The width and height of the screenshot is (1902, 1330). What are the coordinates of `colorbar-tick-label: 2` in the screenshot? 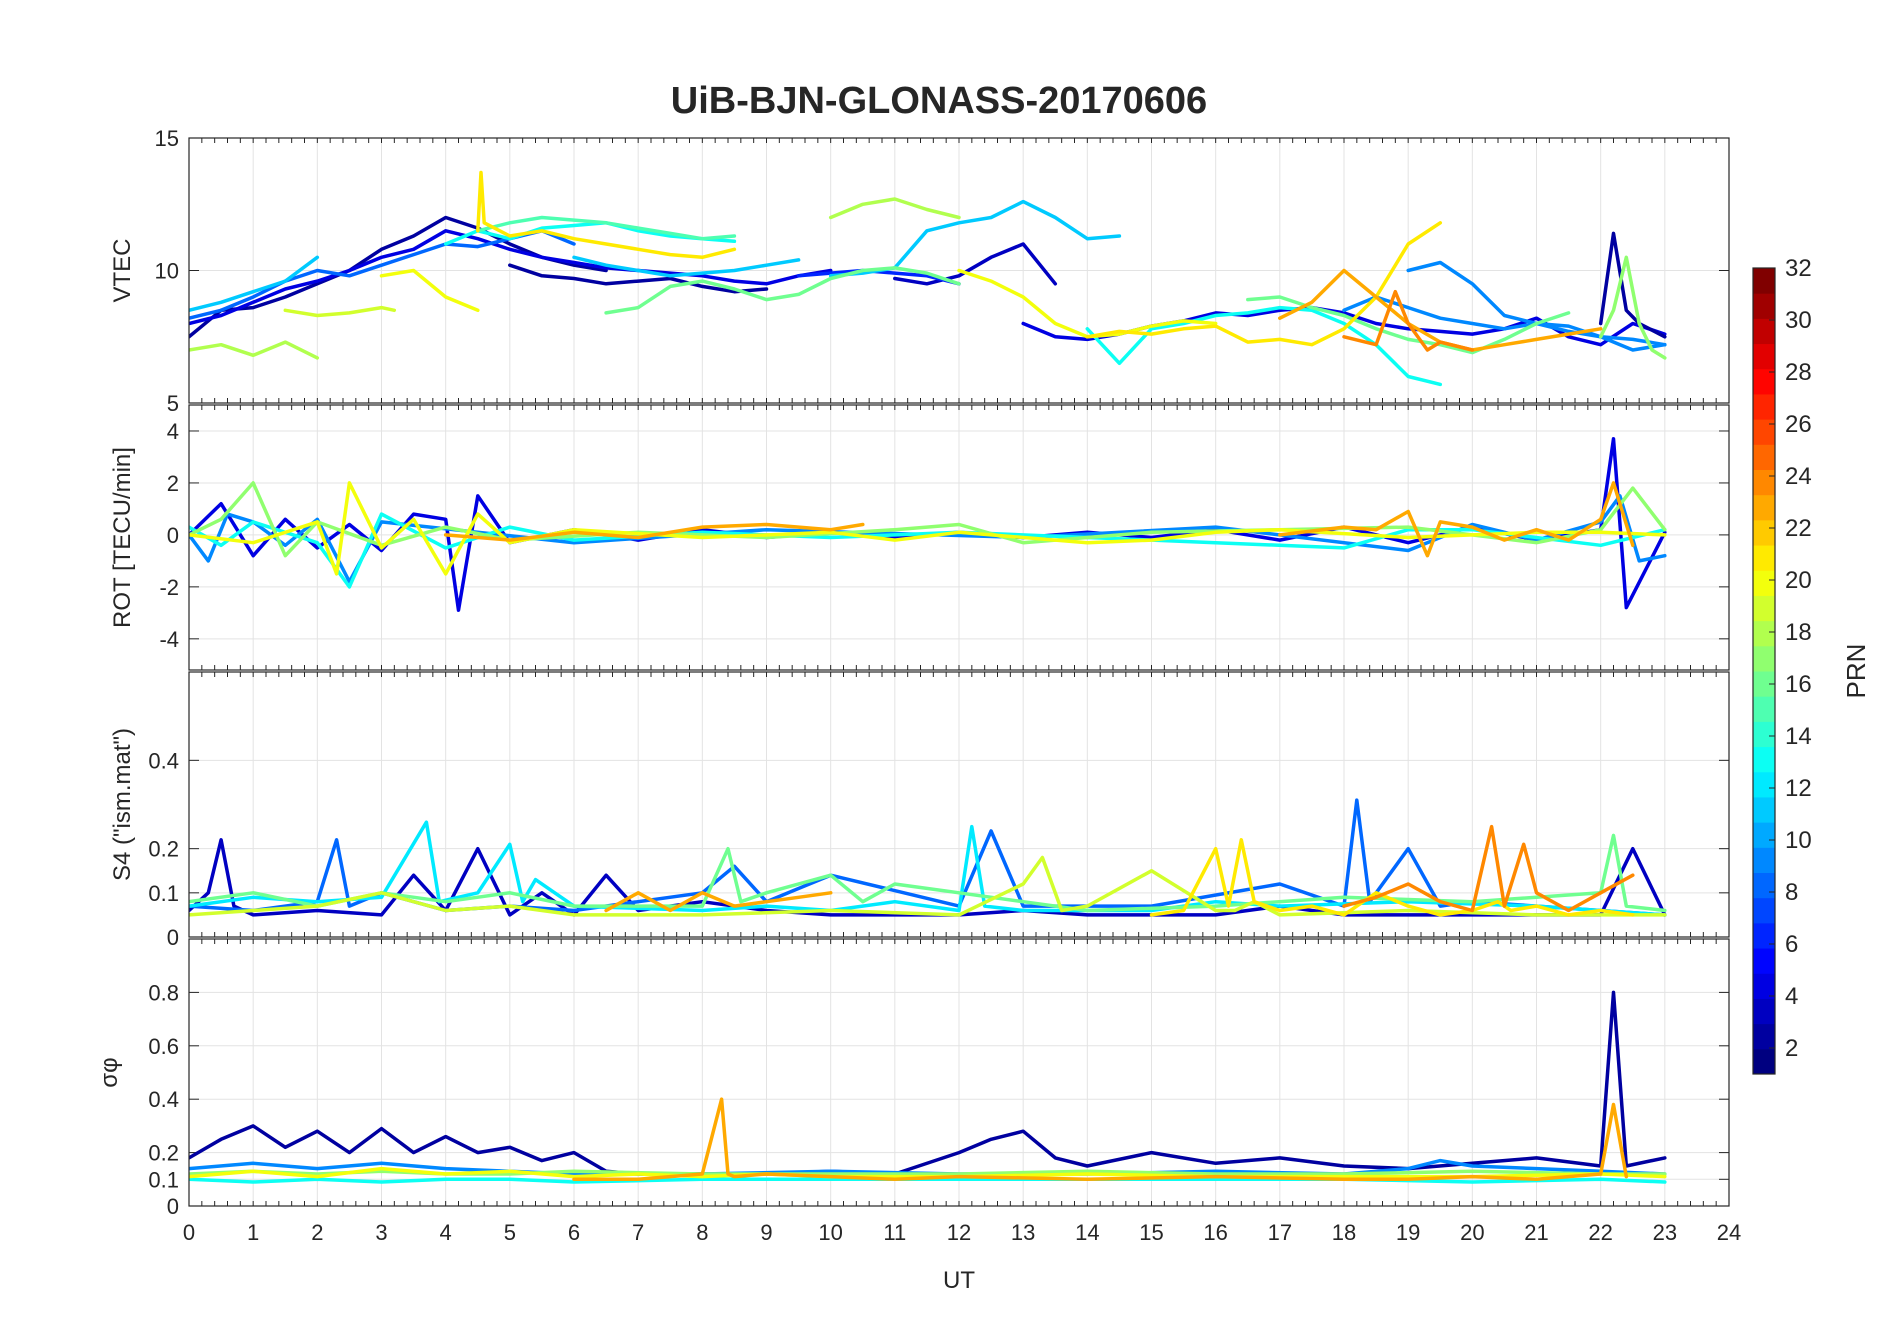 It's located at (1791, 1048).